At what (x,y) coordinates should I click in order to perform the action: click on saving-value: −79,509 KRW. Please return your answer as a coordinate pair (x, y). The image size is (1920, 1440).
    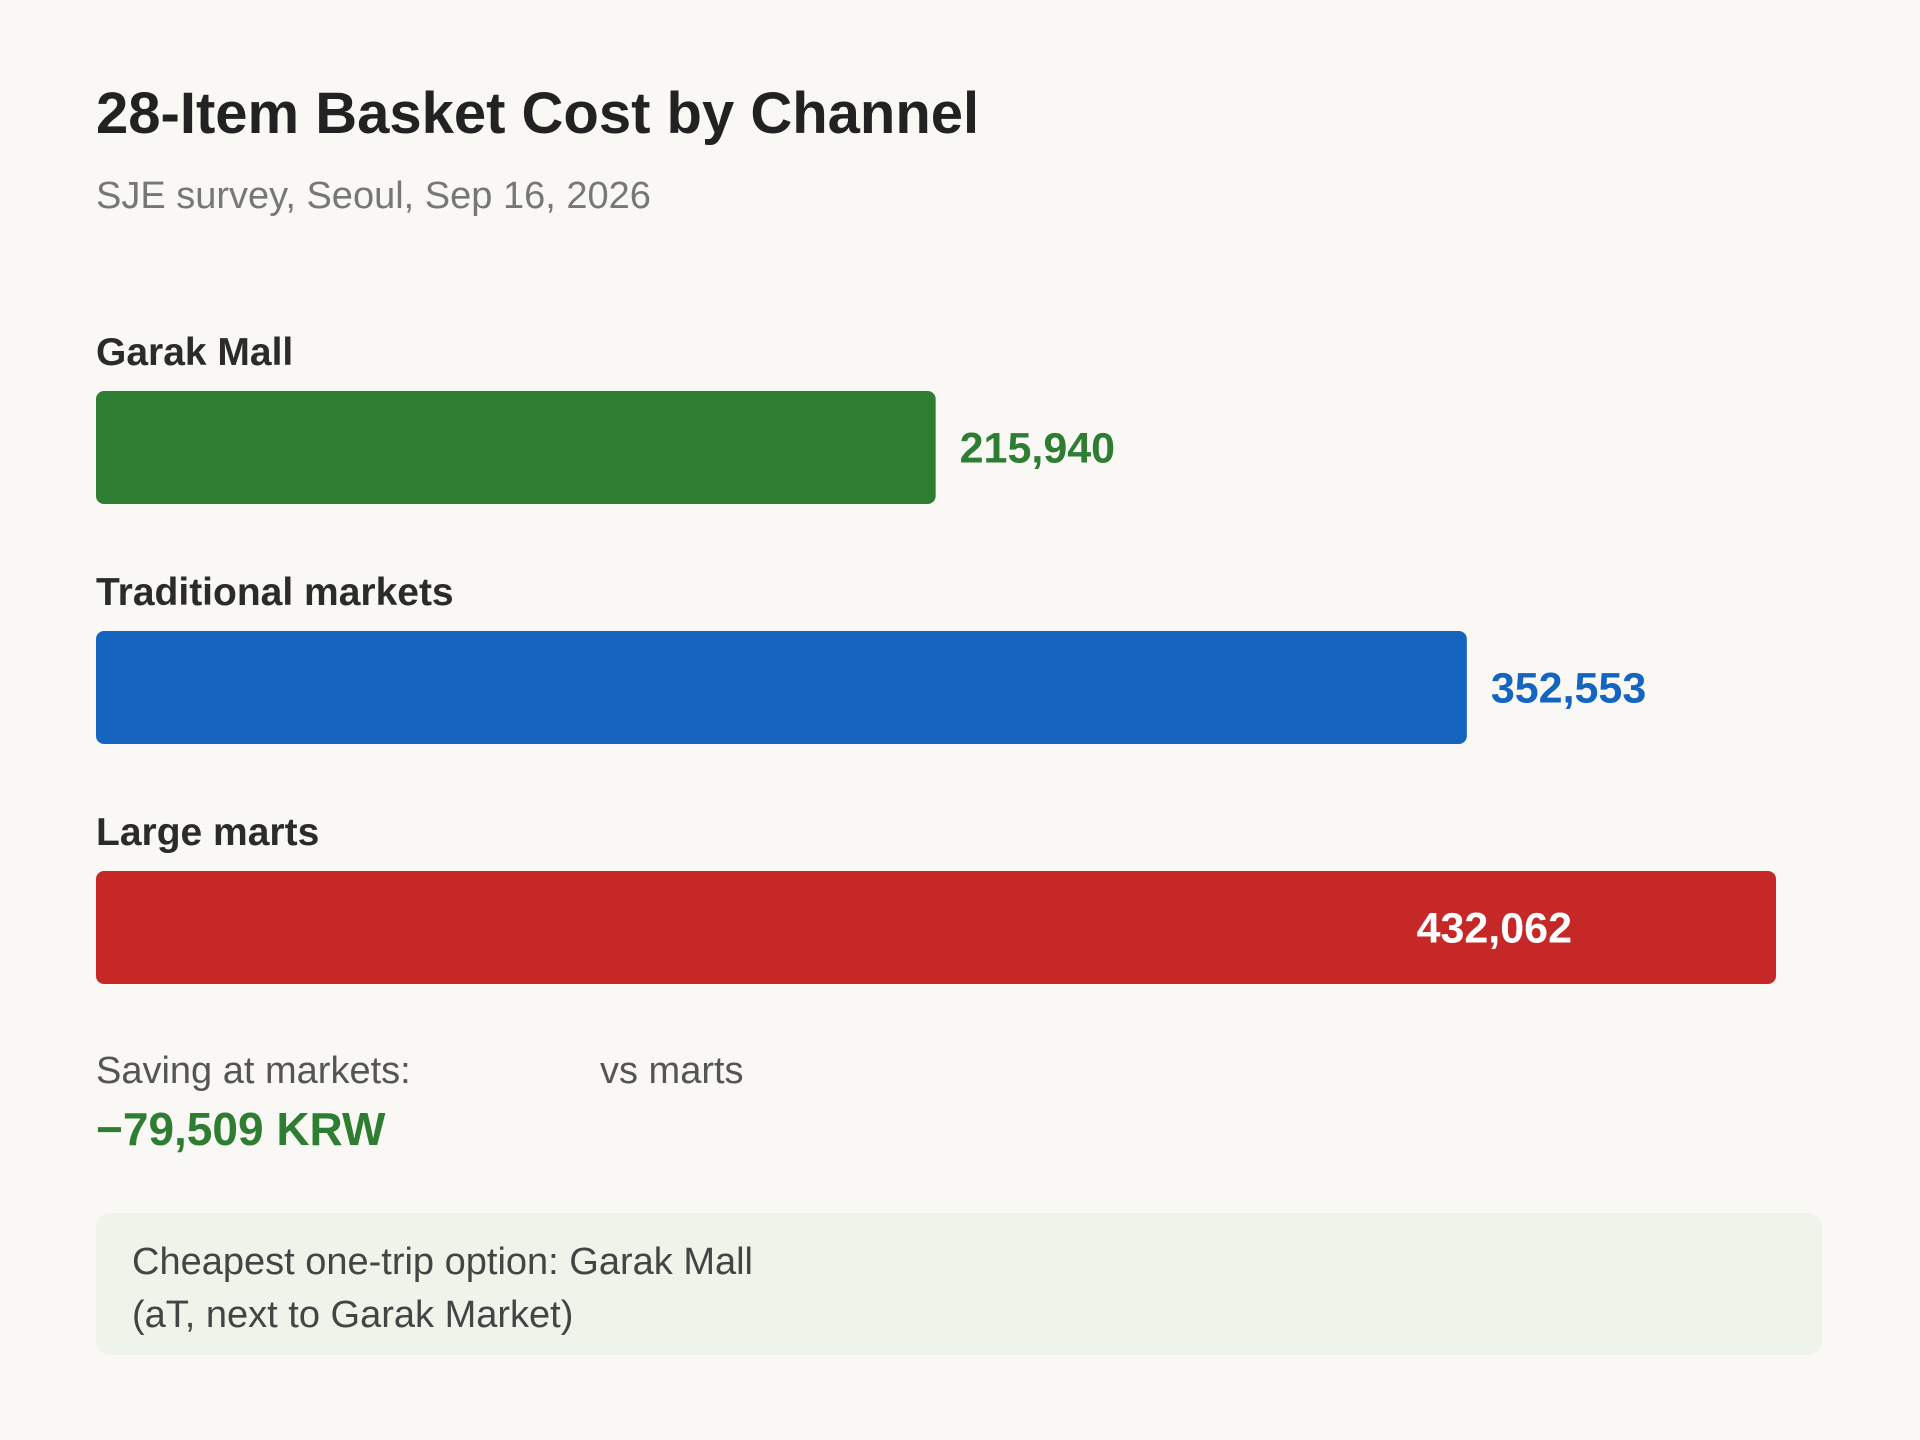
    Looking at the image, I should click on (241, 1129).